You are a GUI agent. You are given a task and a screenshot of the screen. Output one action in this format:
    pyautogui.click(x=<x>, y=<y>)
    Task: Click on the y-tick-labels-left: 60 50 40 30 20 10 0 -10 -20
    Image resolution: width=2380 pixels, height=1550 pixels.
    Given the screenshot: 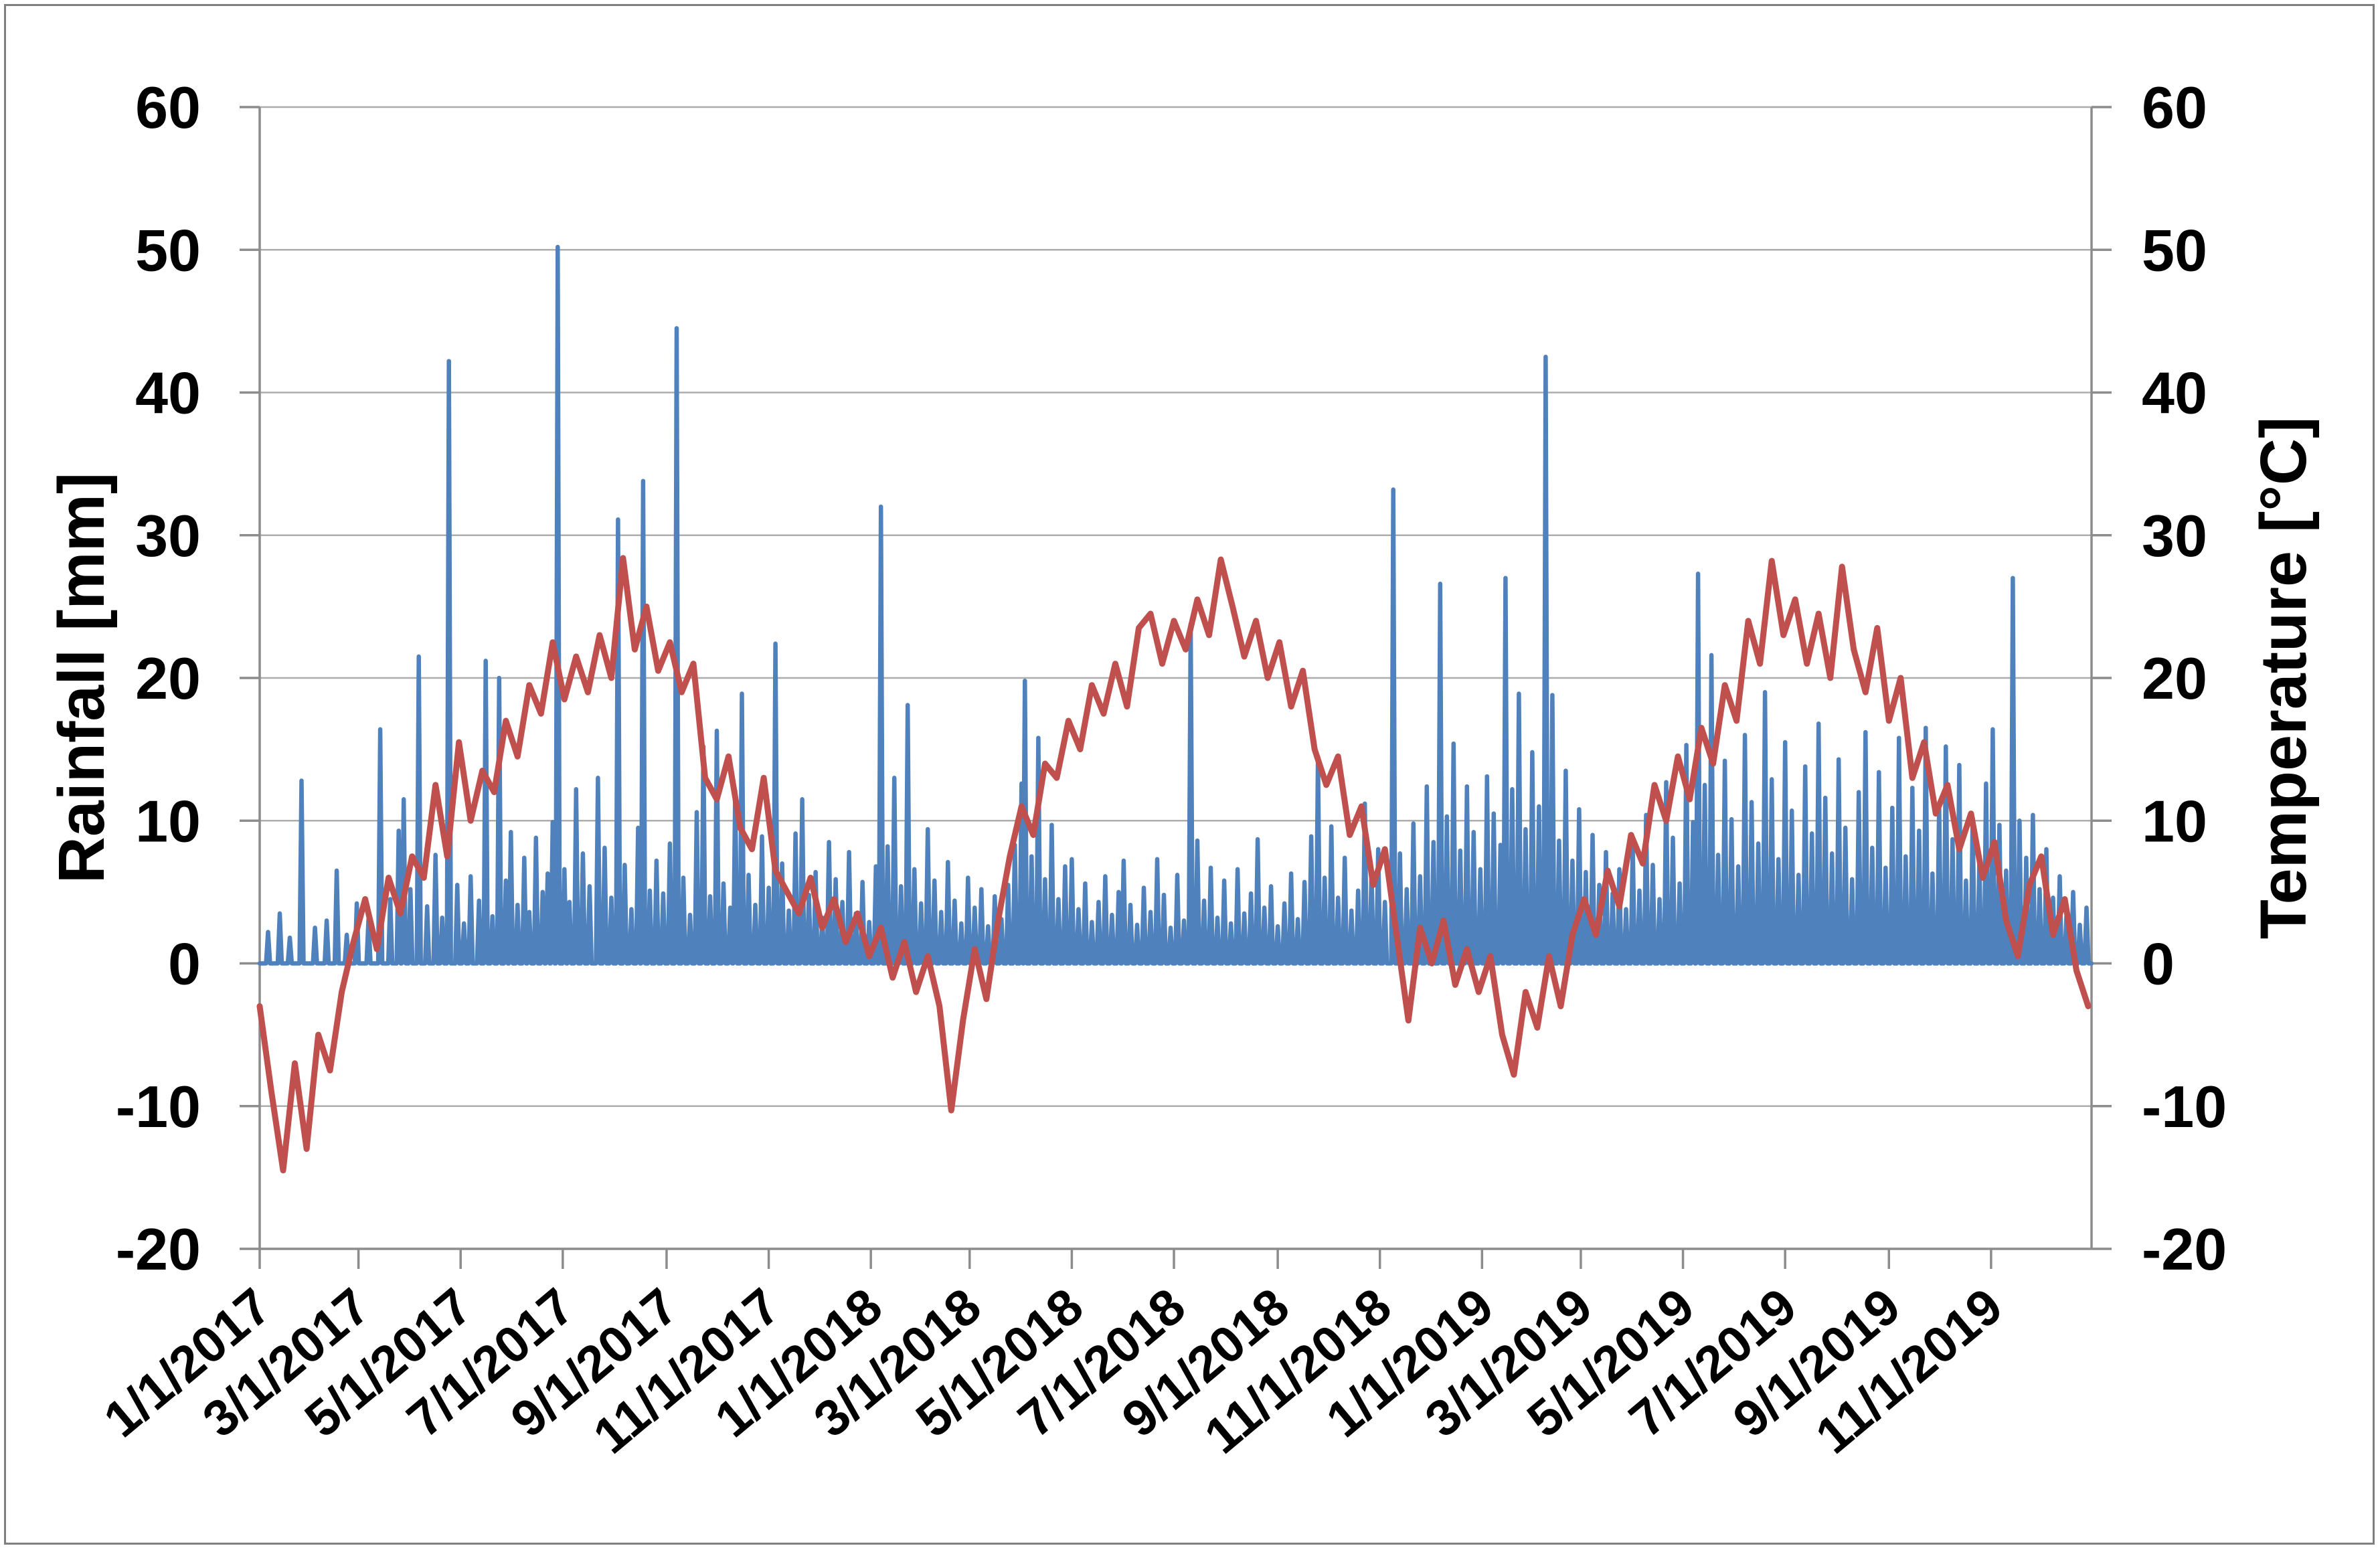 What is the action you would take?
    pyautogui.click(x=158, y=678)
    